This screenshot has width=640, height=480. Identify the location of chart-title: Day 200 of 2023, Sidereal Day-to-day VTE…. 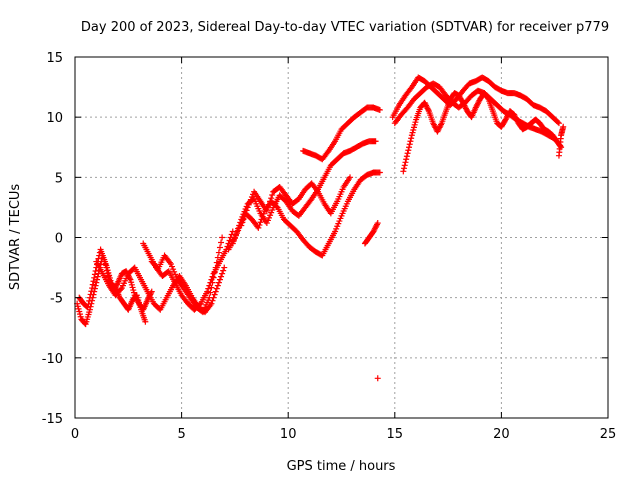
(345, 27).